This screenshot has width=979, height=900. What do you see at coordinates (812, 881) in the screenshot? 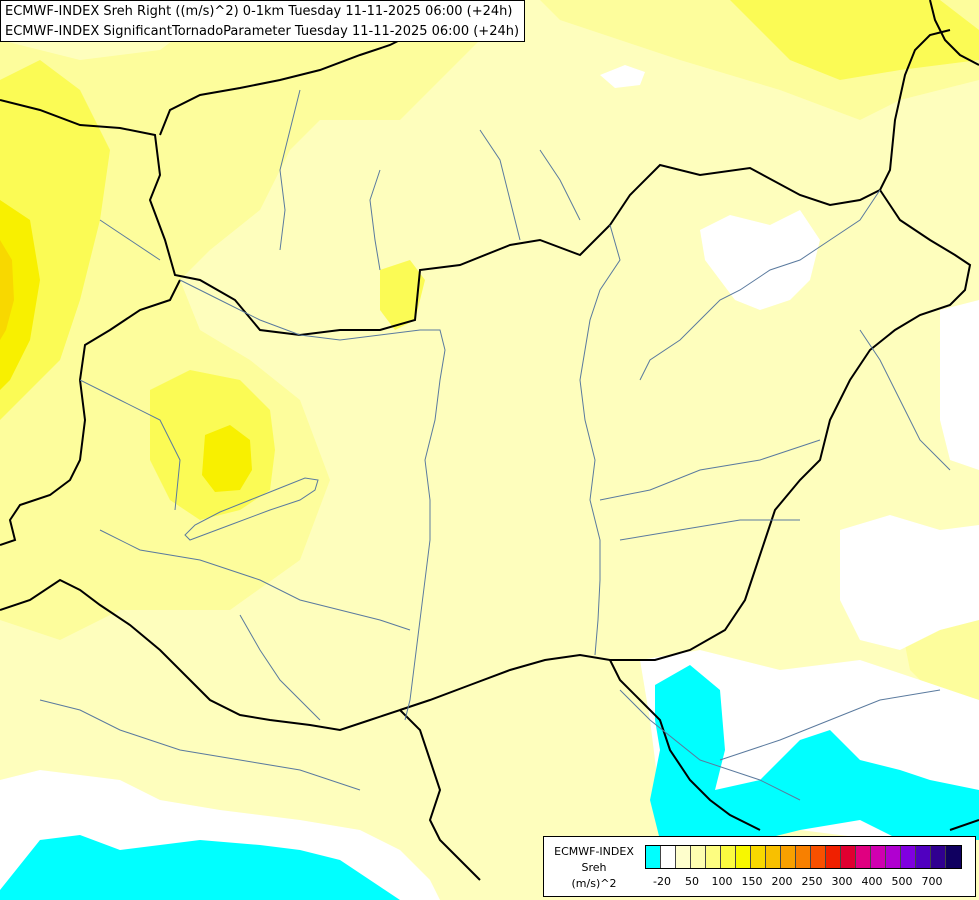
I see `legend-tick-label: 250` at bounding box center [812, 881].